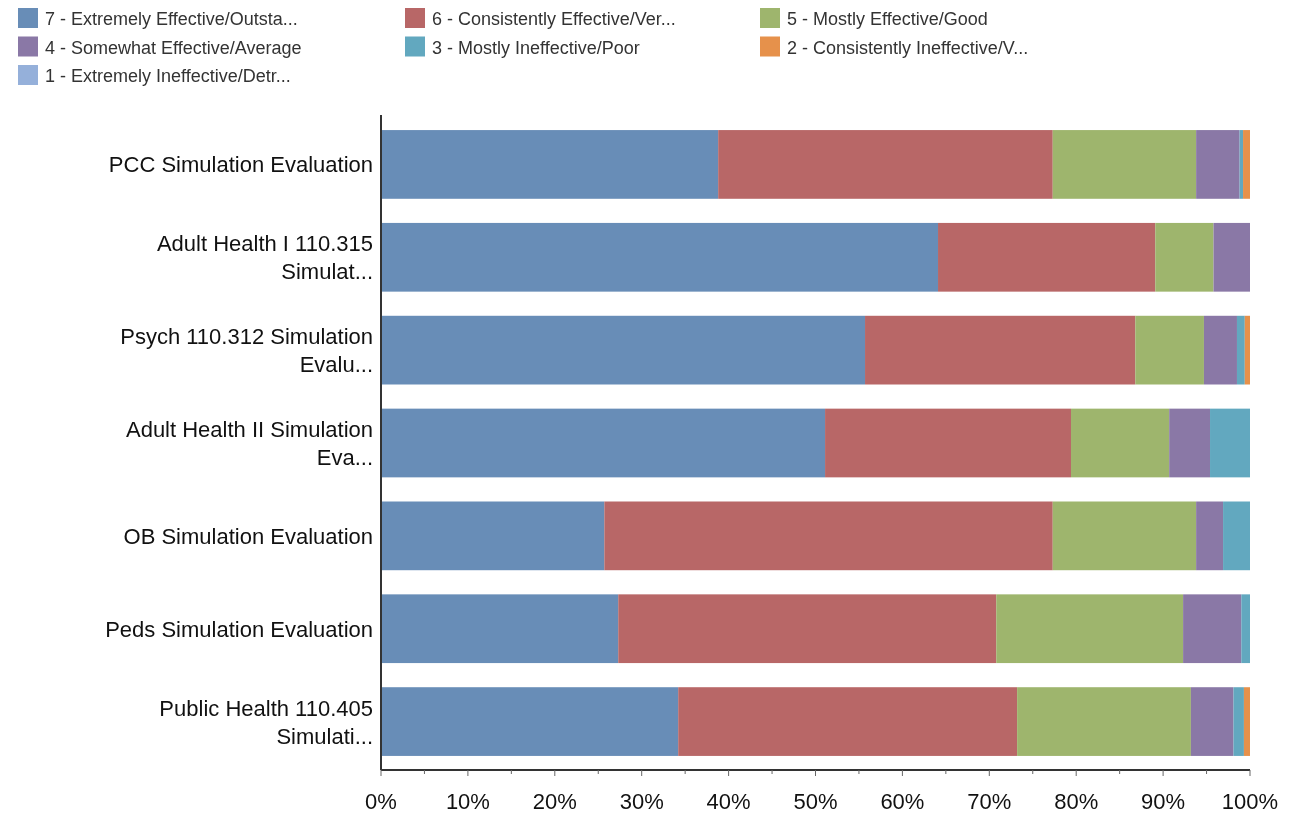  I want to click on y-tick-label: Peds Simulation Evaluation, so click(239, 629).